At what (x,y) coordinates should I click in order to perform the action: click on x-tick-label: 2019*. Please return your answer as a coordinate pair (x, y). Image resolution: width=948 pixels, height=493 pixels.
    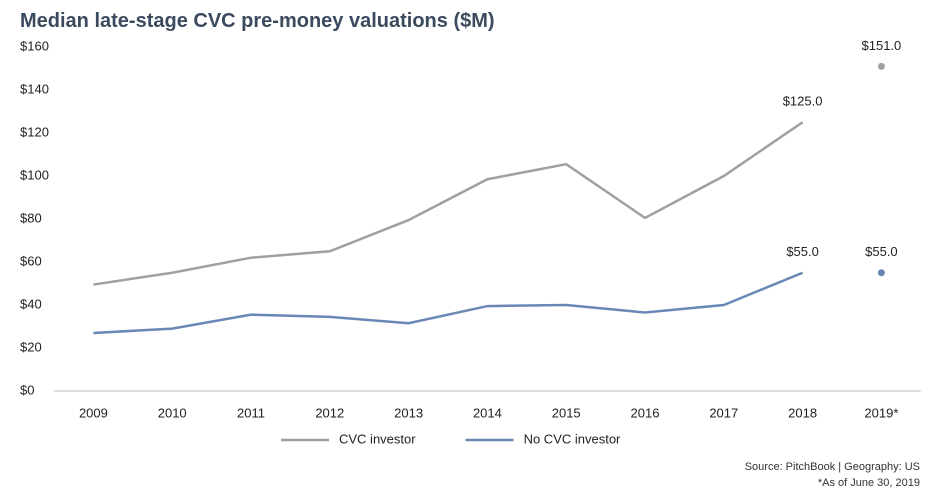
    Looking at the image, I should click on (881, 412).